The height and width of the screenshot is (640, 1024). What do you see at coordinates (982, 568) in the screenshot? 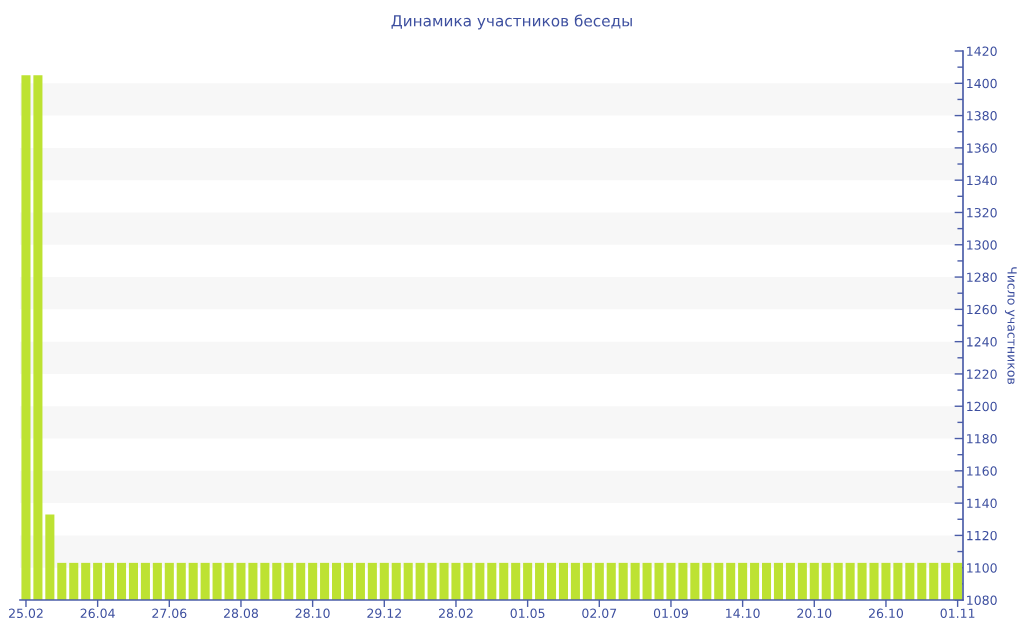
I see `y-tick-label: 1100` at bounding box center [982, 568].